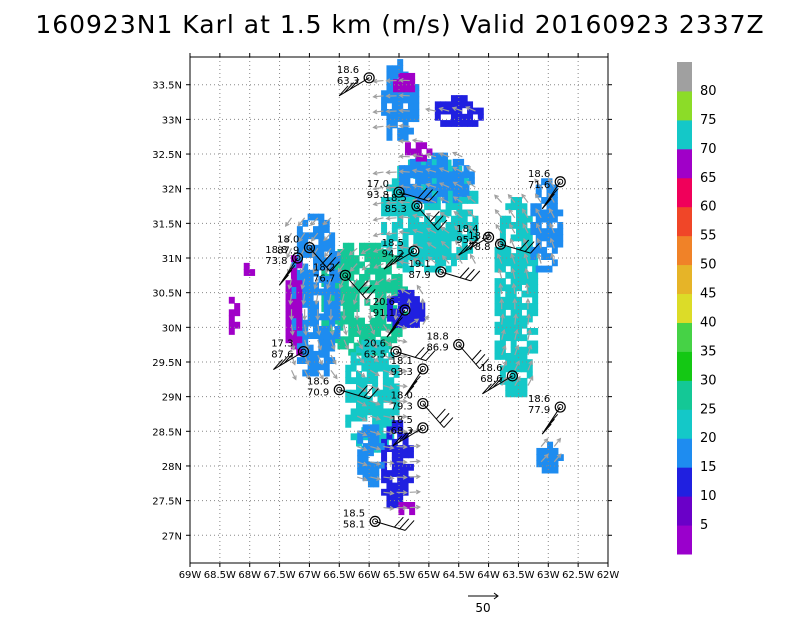  I want to click on station-marker-inner, so click(375, 521).